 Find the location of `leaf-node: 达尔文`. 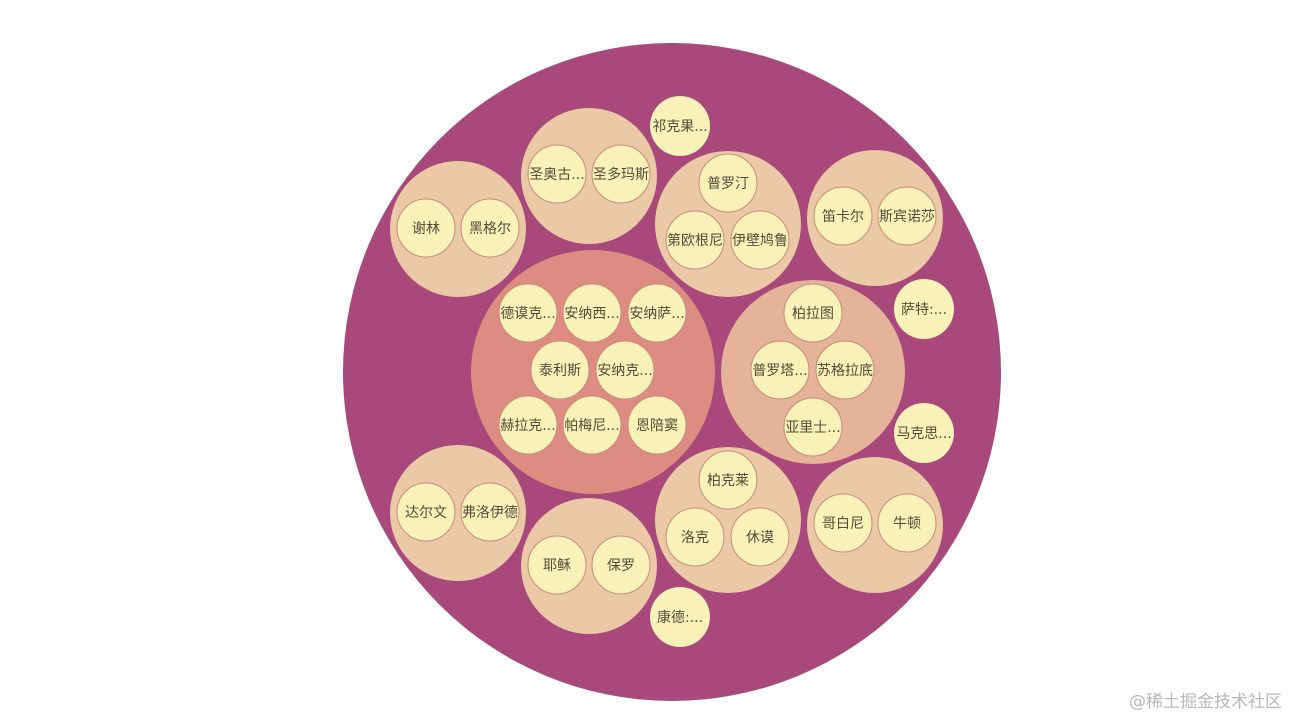

leaf-node: 达尔文 is located at coordinates (426, 512).